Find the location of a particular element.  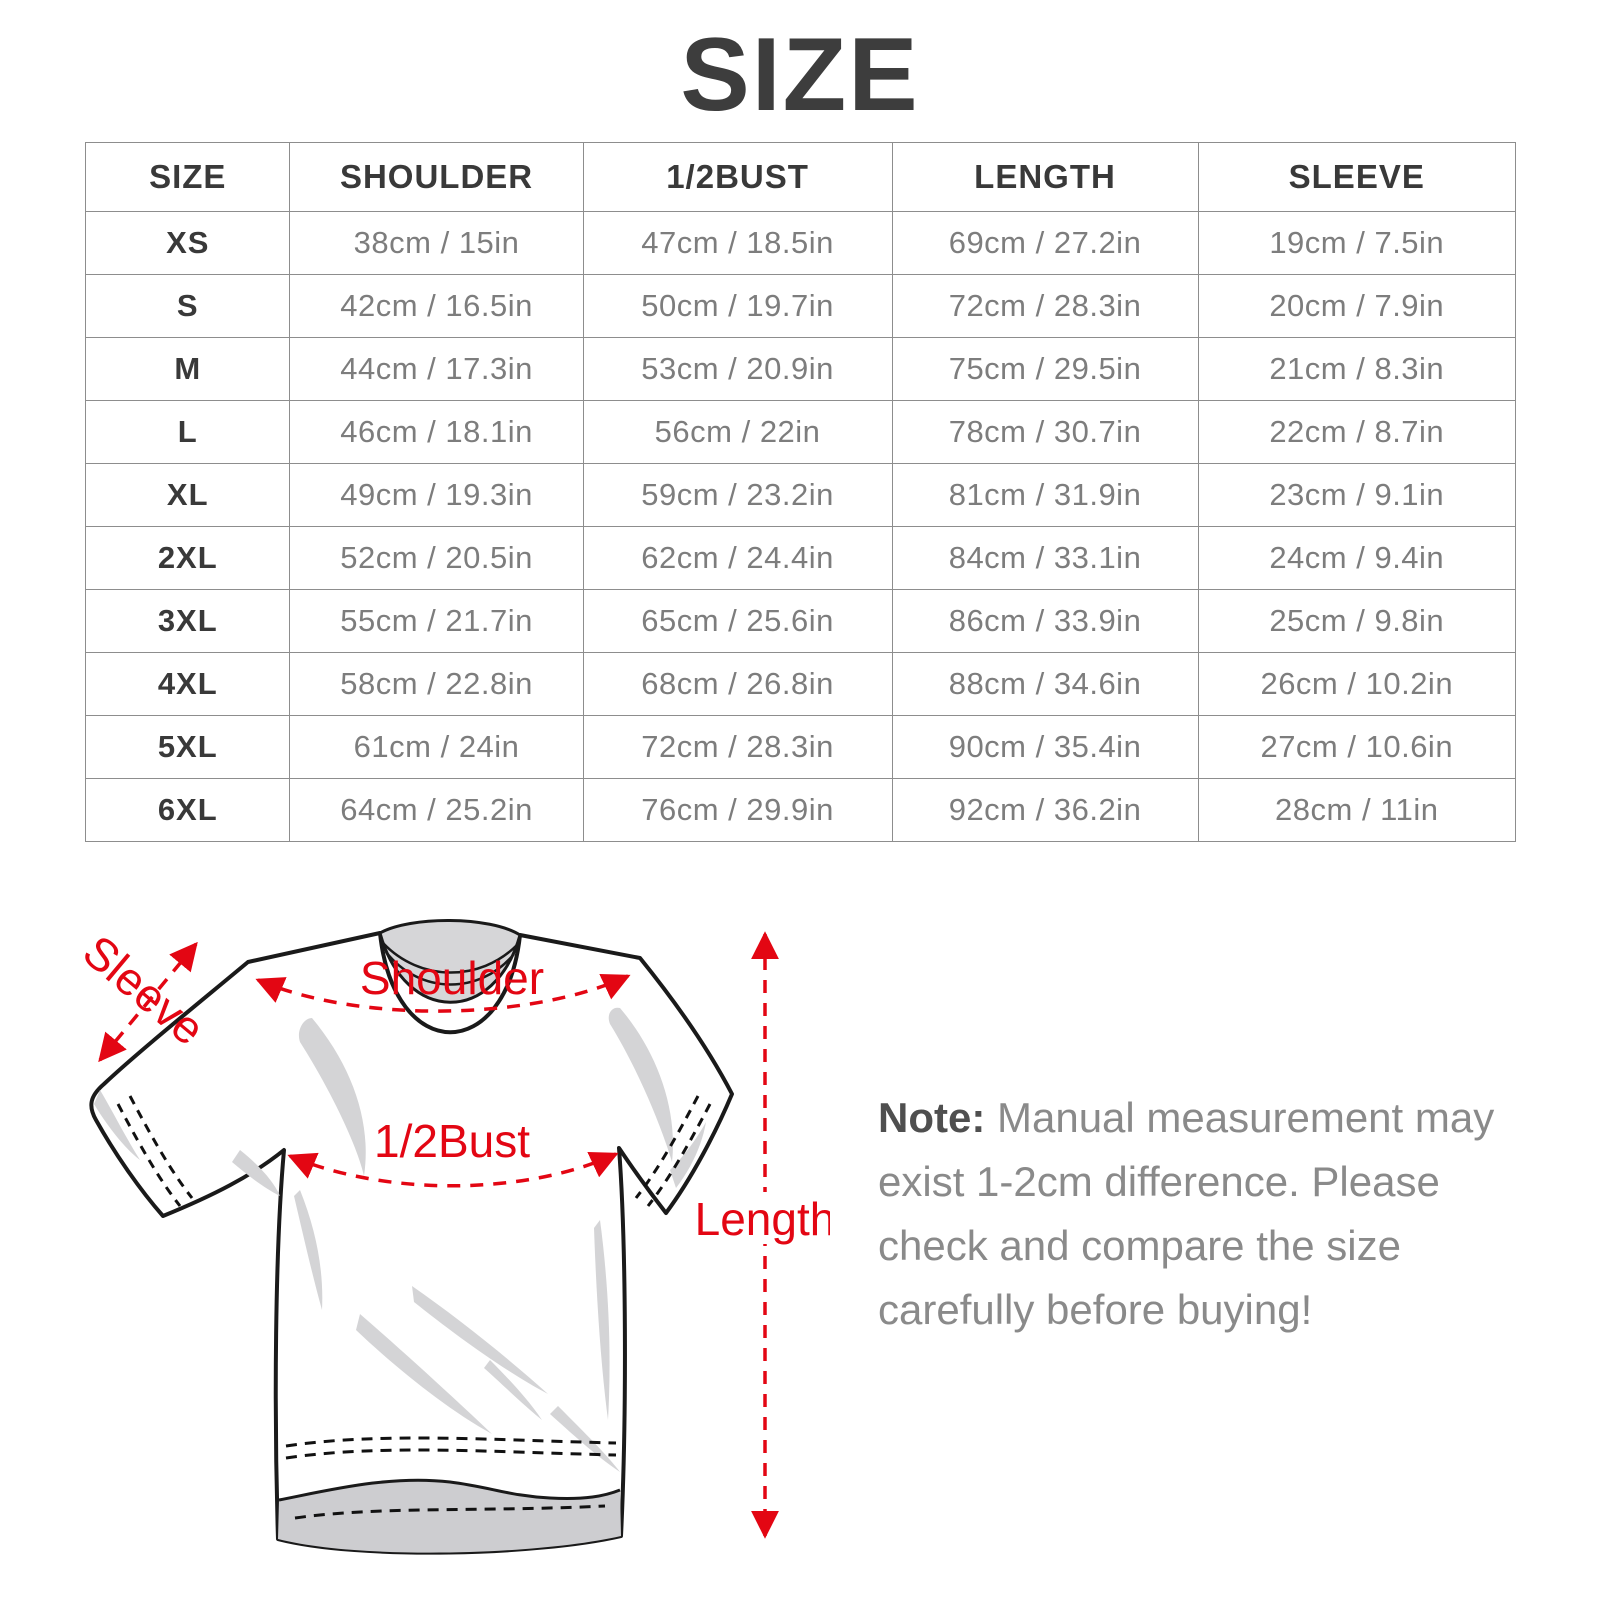

bust-arrow is located at coordinates (453, 1169).